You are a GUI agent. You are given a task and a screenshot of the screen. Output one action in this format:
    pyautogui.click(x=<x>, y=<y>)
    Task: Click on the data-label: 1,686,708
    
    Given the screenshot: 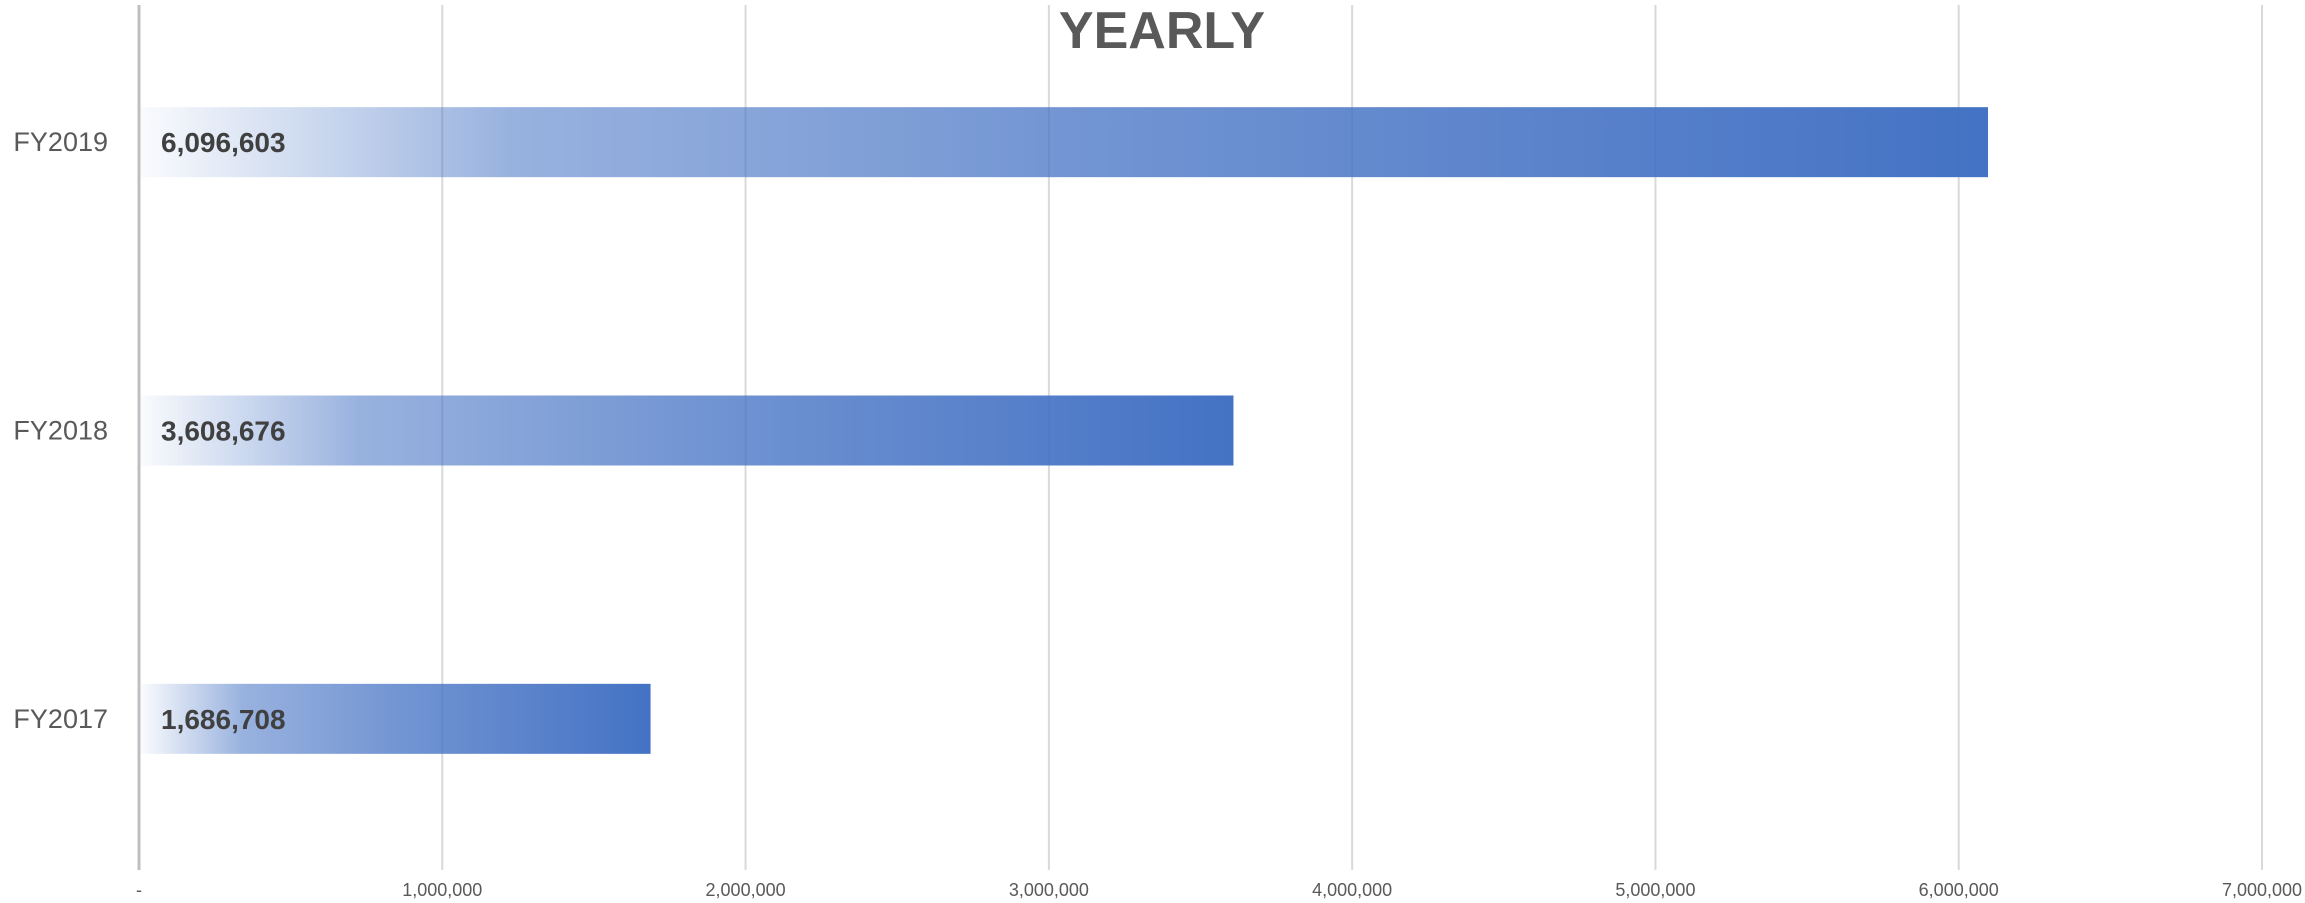 What is the action you would take?
    pyautogui.click(x=223, y=719)
    